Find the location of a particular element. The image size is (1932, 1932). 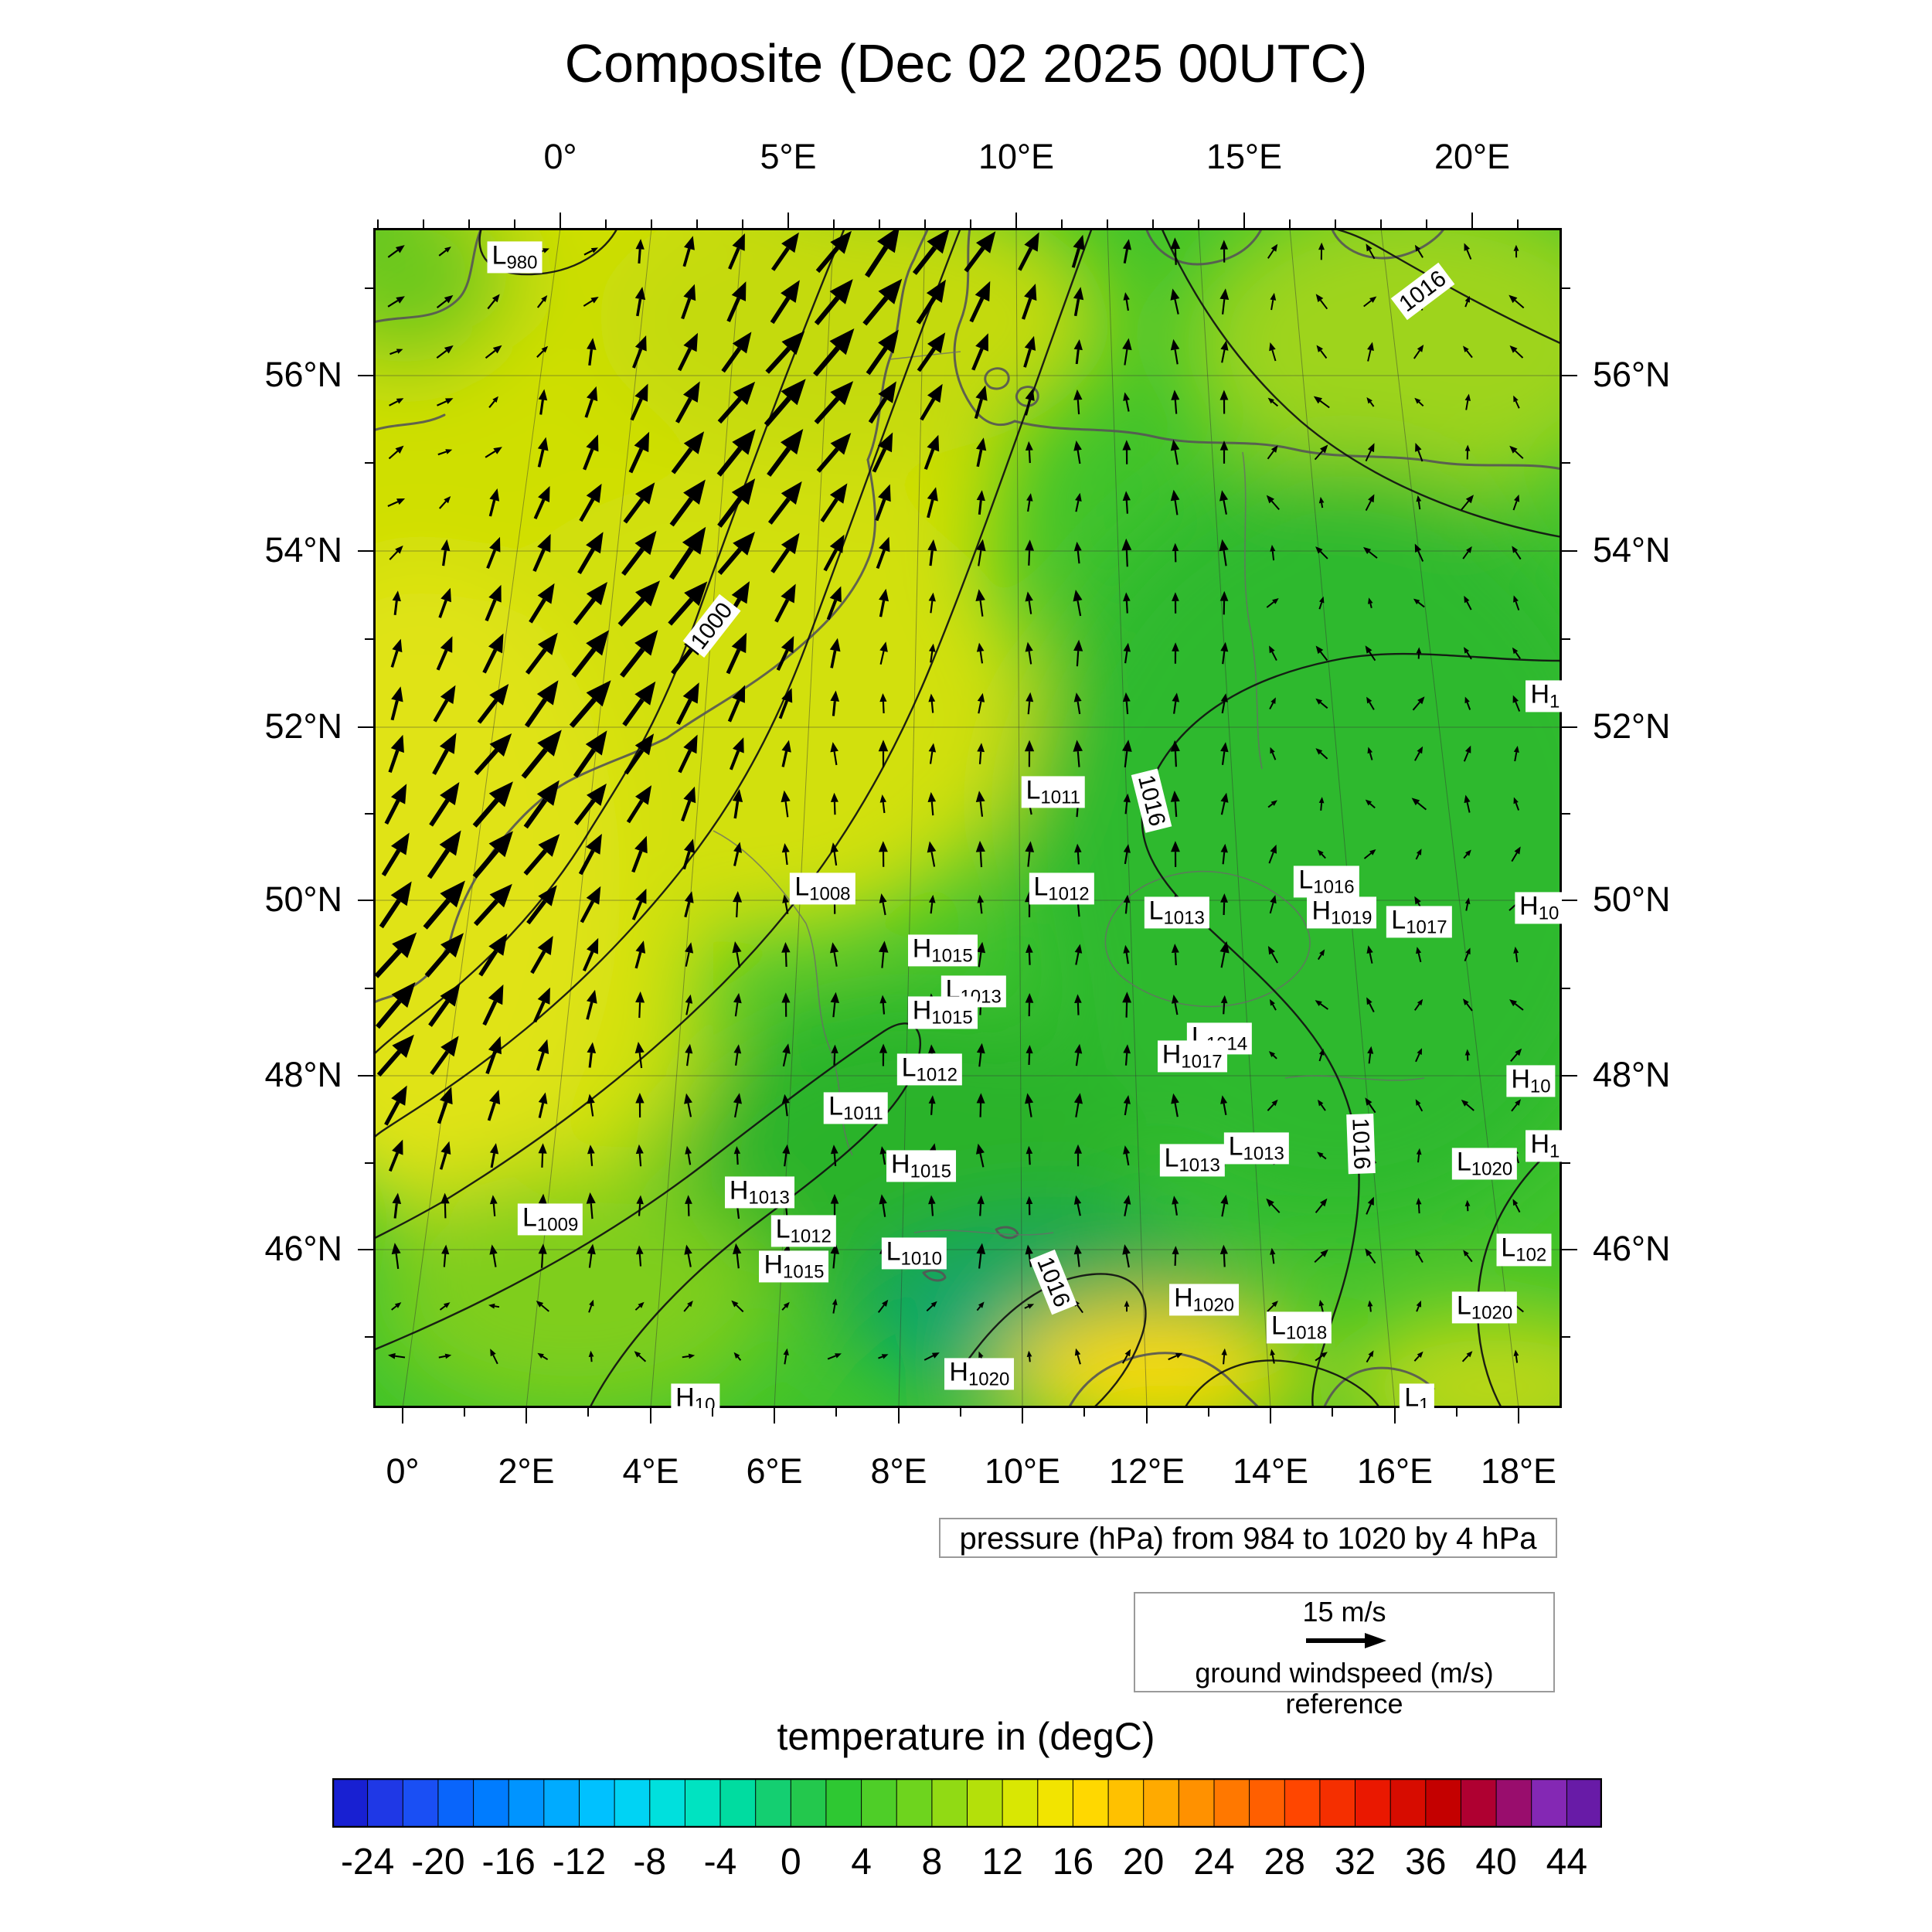

colorbar-tick-label: 40 is located at coordinates (1496, 1863).